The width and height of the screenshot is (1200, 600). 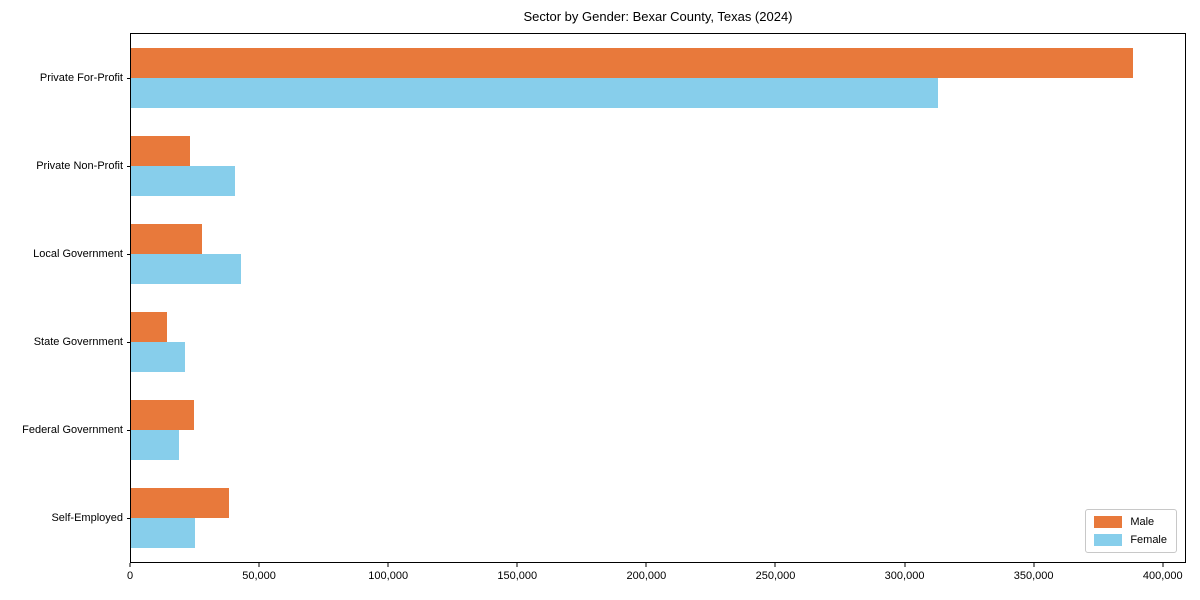 I want to click on bar-female-private-for-profit, so click(x=534, y=93).